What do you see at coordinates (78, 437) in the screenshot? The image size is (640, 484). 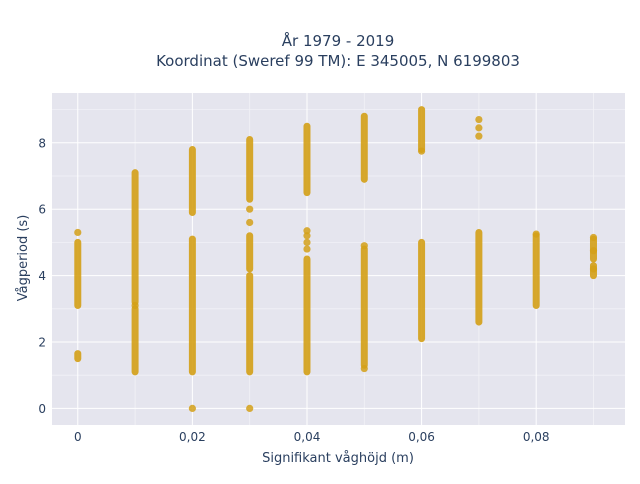 I see `x-tick-label: 0` at bounding box center [78, 437].